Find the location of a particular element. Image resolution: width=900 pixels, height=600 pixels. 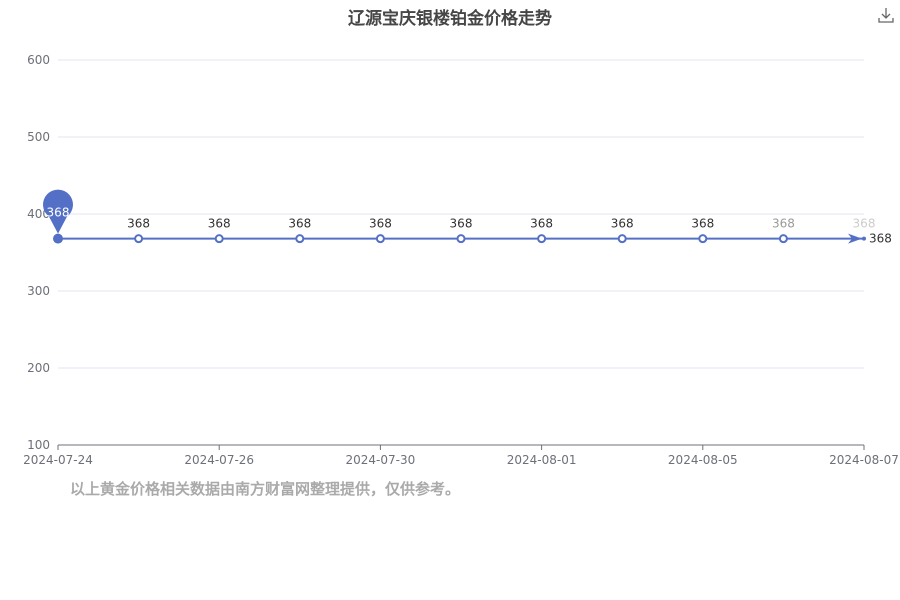

x-tick-label: 2024-08-05 is located at coordinates (703, 460).